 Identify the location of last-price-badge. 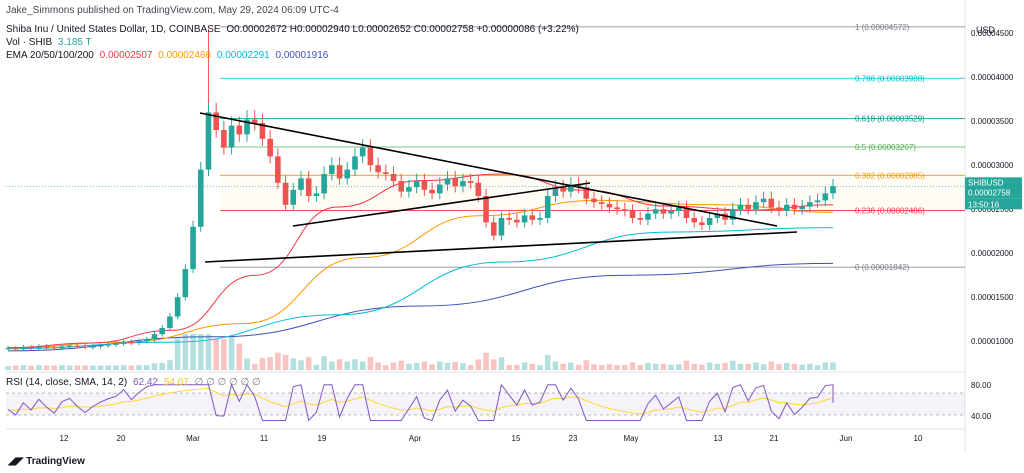
(993, 188).